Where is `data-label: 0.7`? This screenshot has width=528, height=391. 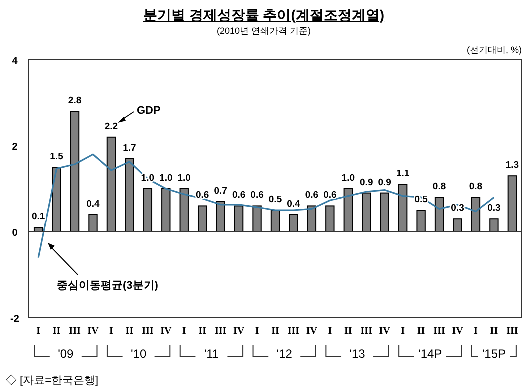 data-label: 0.7 is located at coordinates (221, 191).